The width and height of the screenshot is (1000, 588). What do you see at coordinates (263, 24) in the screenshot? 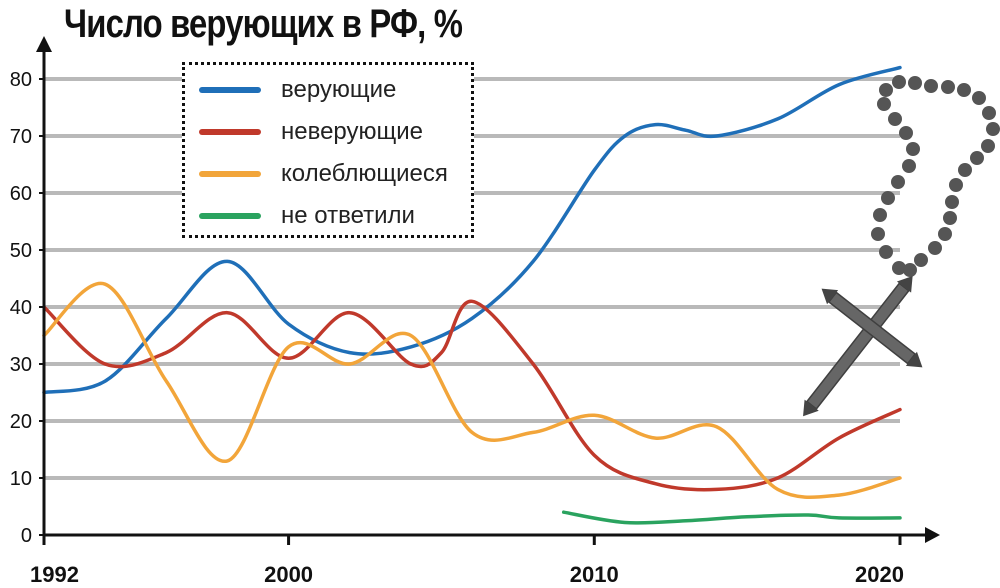
I see `chart-title: Число верующих в РФ, %` at bounding box center [263, 24].